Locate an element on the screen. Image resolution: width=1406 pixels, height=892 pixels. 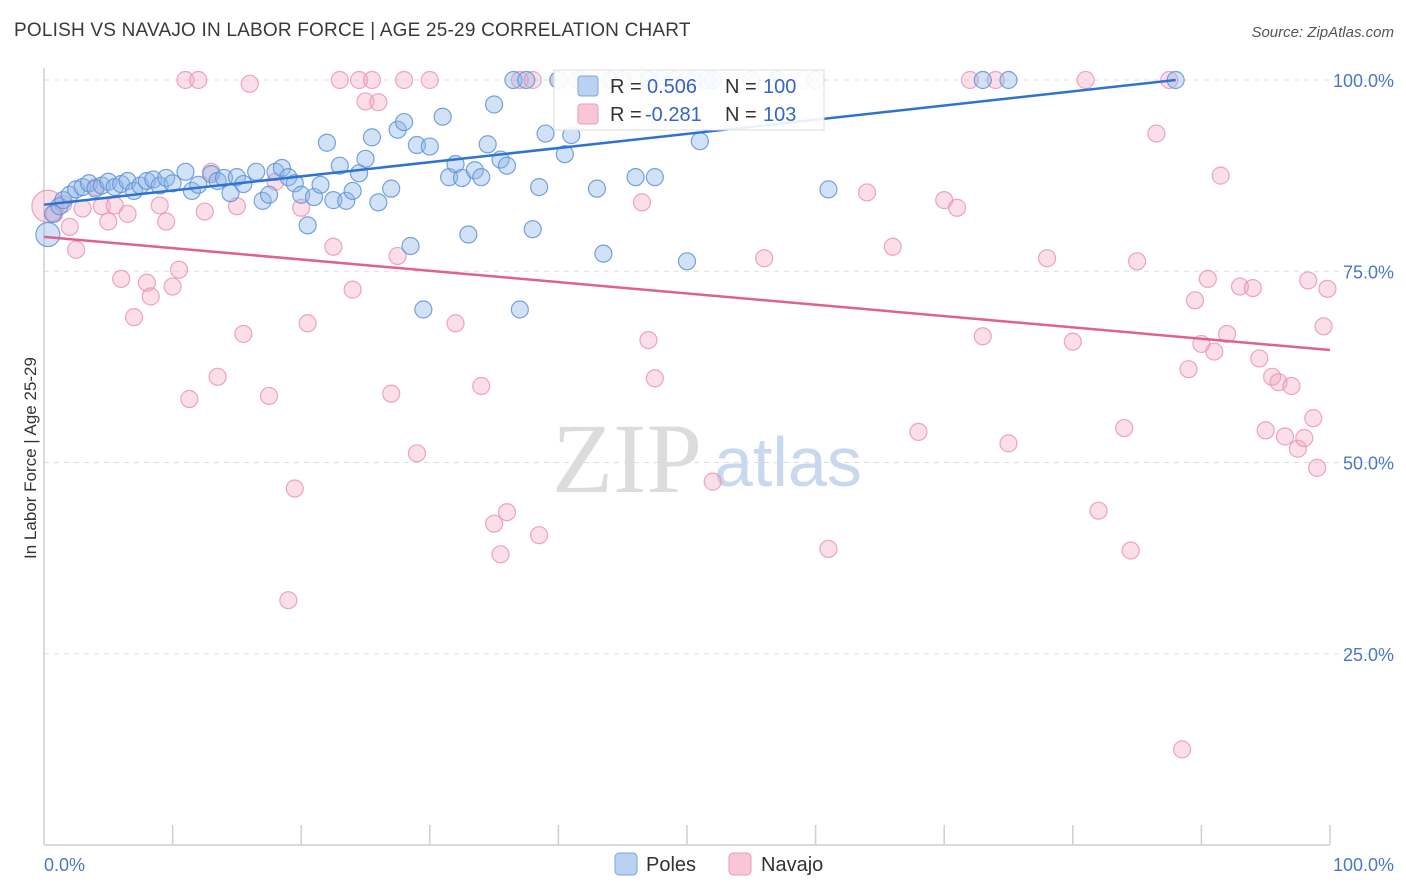
x-axis-tick-labels: 0.0% 100.0% is located at coordinates (719, 865).